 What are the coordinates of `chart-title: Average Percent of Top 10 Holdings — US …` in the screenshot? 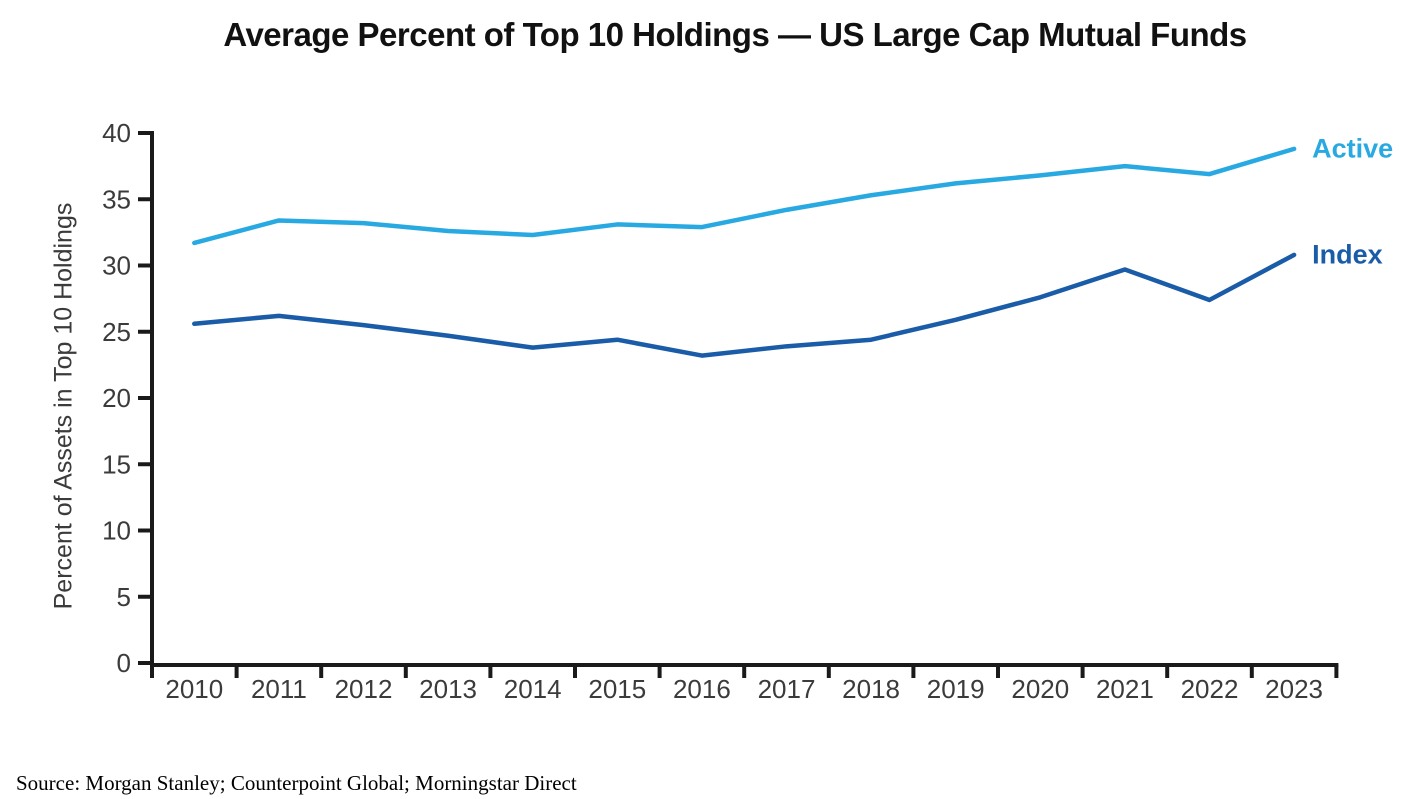 It's located at (735, 34).